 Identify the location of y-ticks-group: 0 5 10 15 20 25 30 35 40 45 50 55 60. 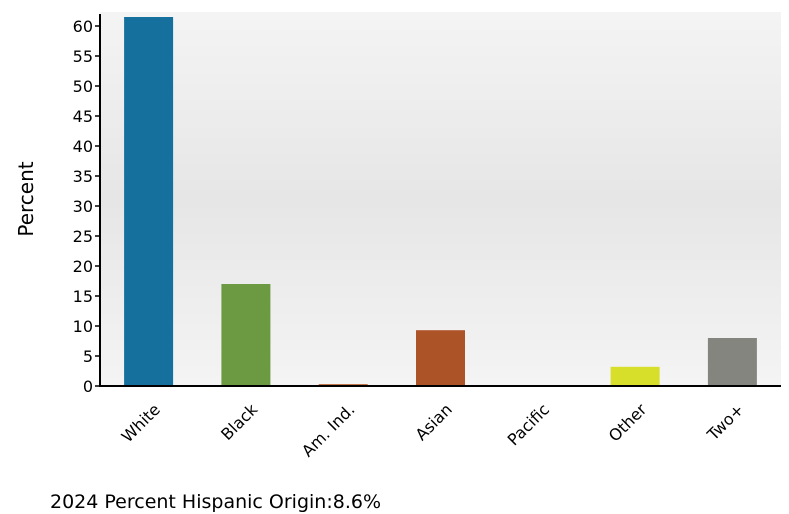
(86, 206).